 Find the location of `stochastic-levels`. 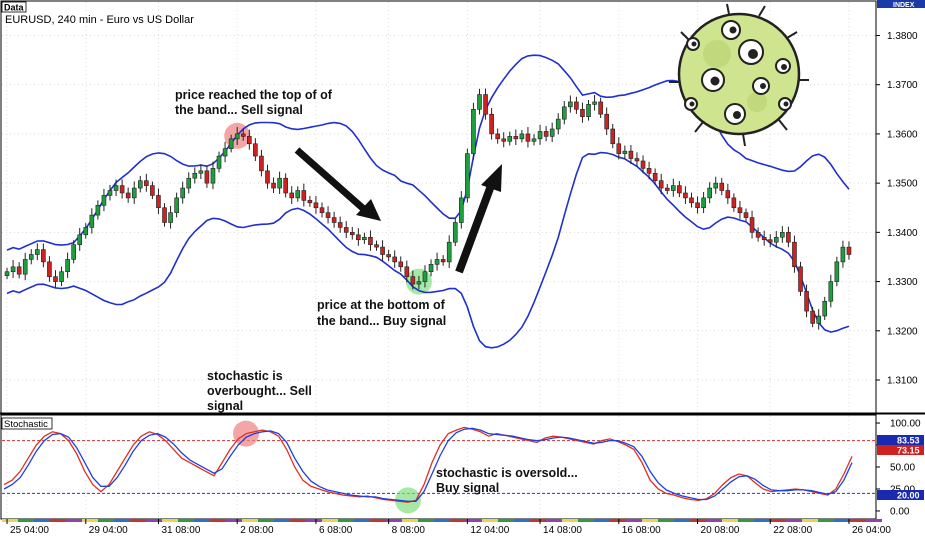

stochastic-levels is located at coordinates (439, 467).